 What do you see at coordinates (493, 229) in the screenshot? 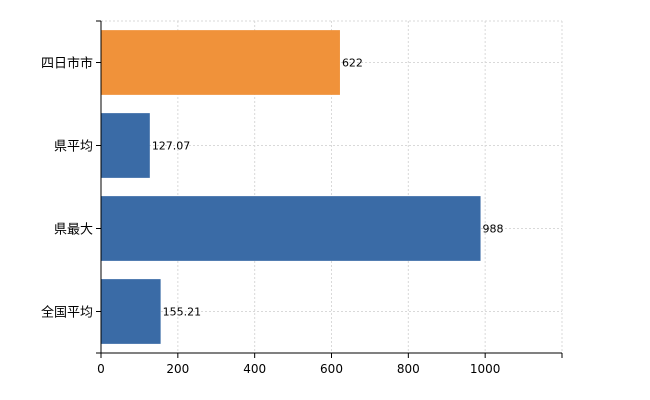
I see `data-label-2: 988` at bounding box center [493, 229].